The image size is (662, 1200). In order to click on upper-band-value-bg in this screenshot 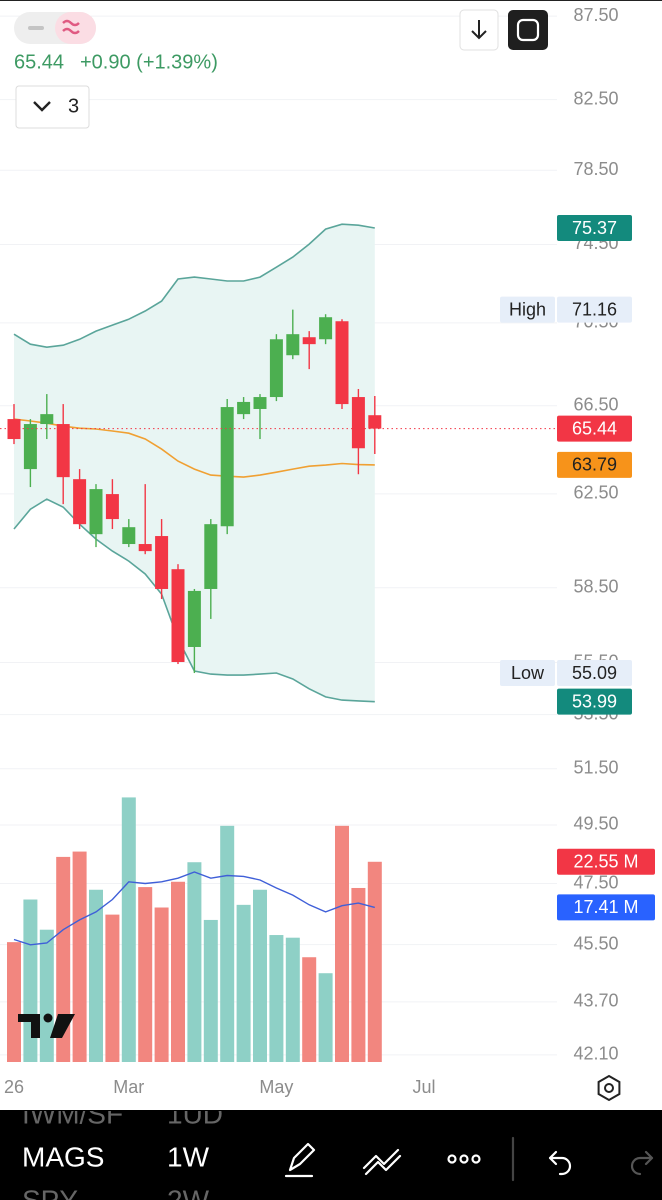, I will do `click(594, 228)`.